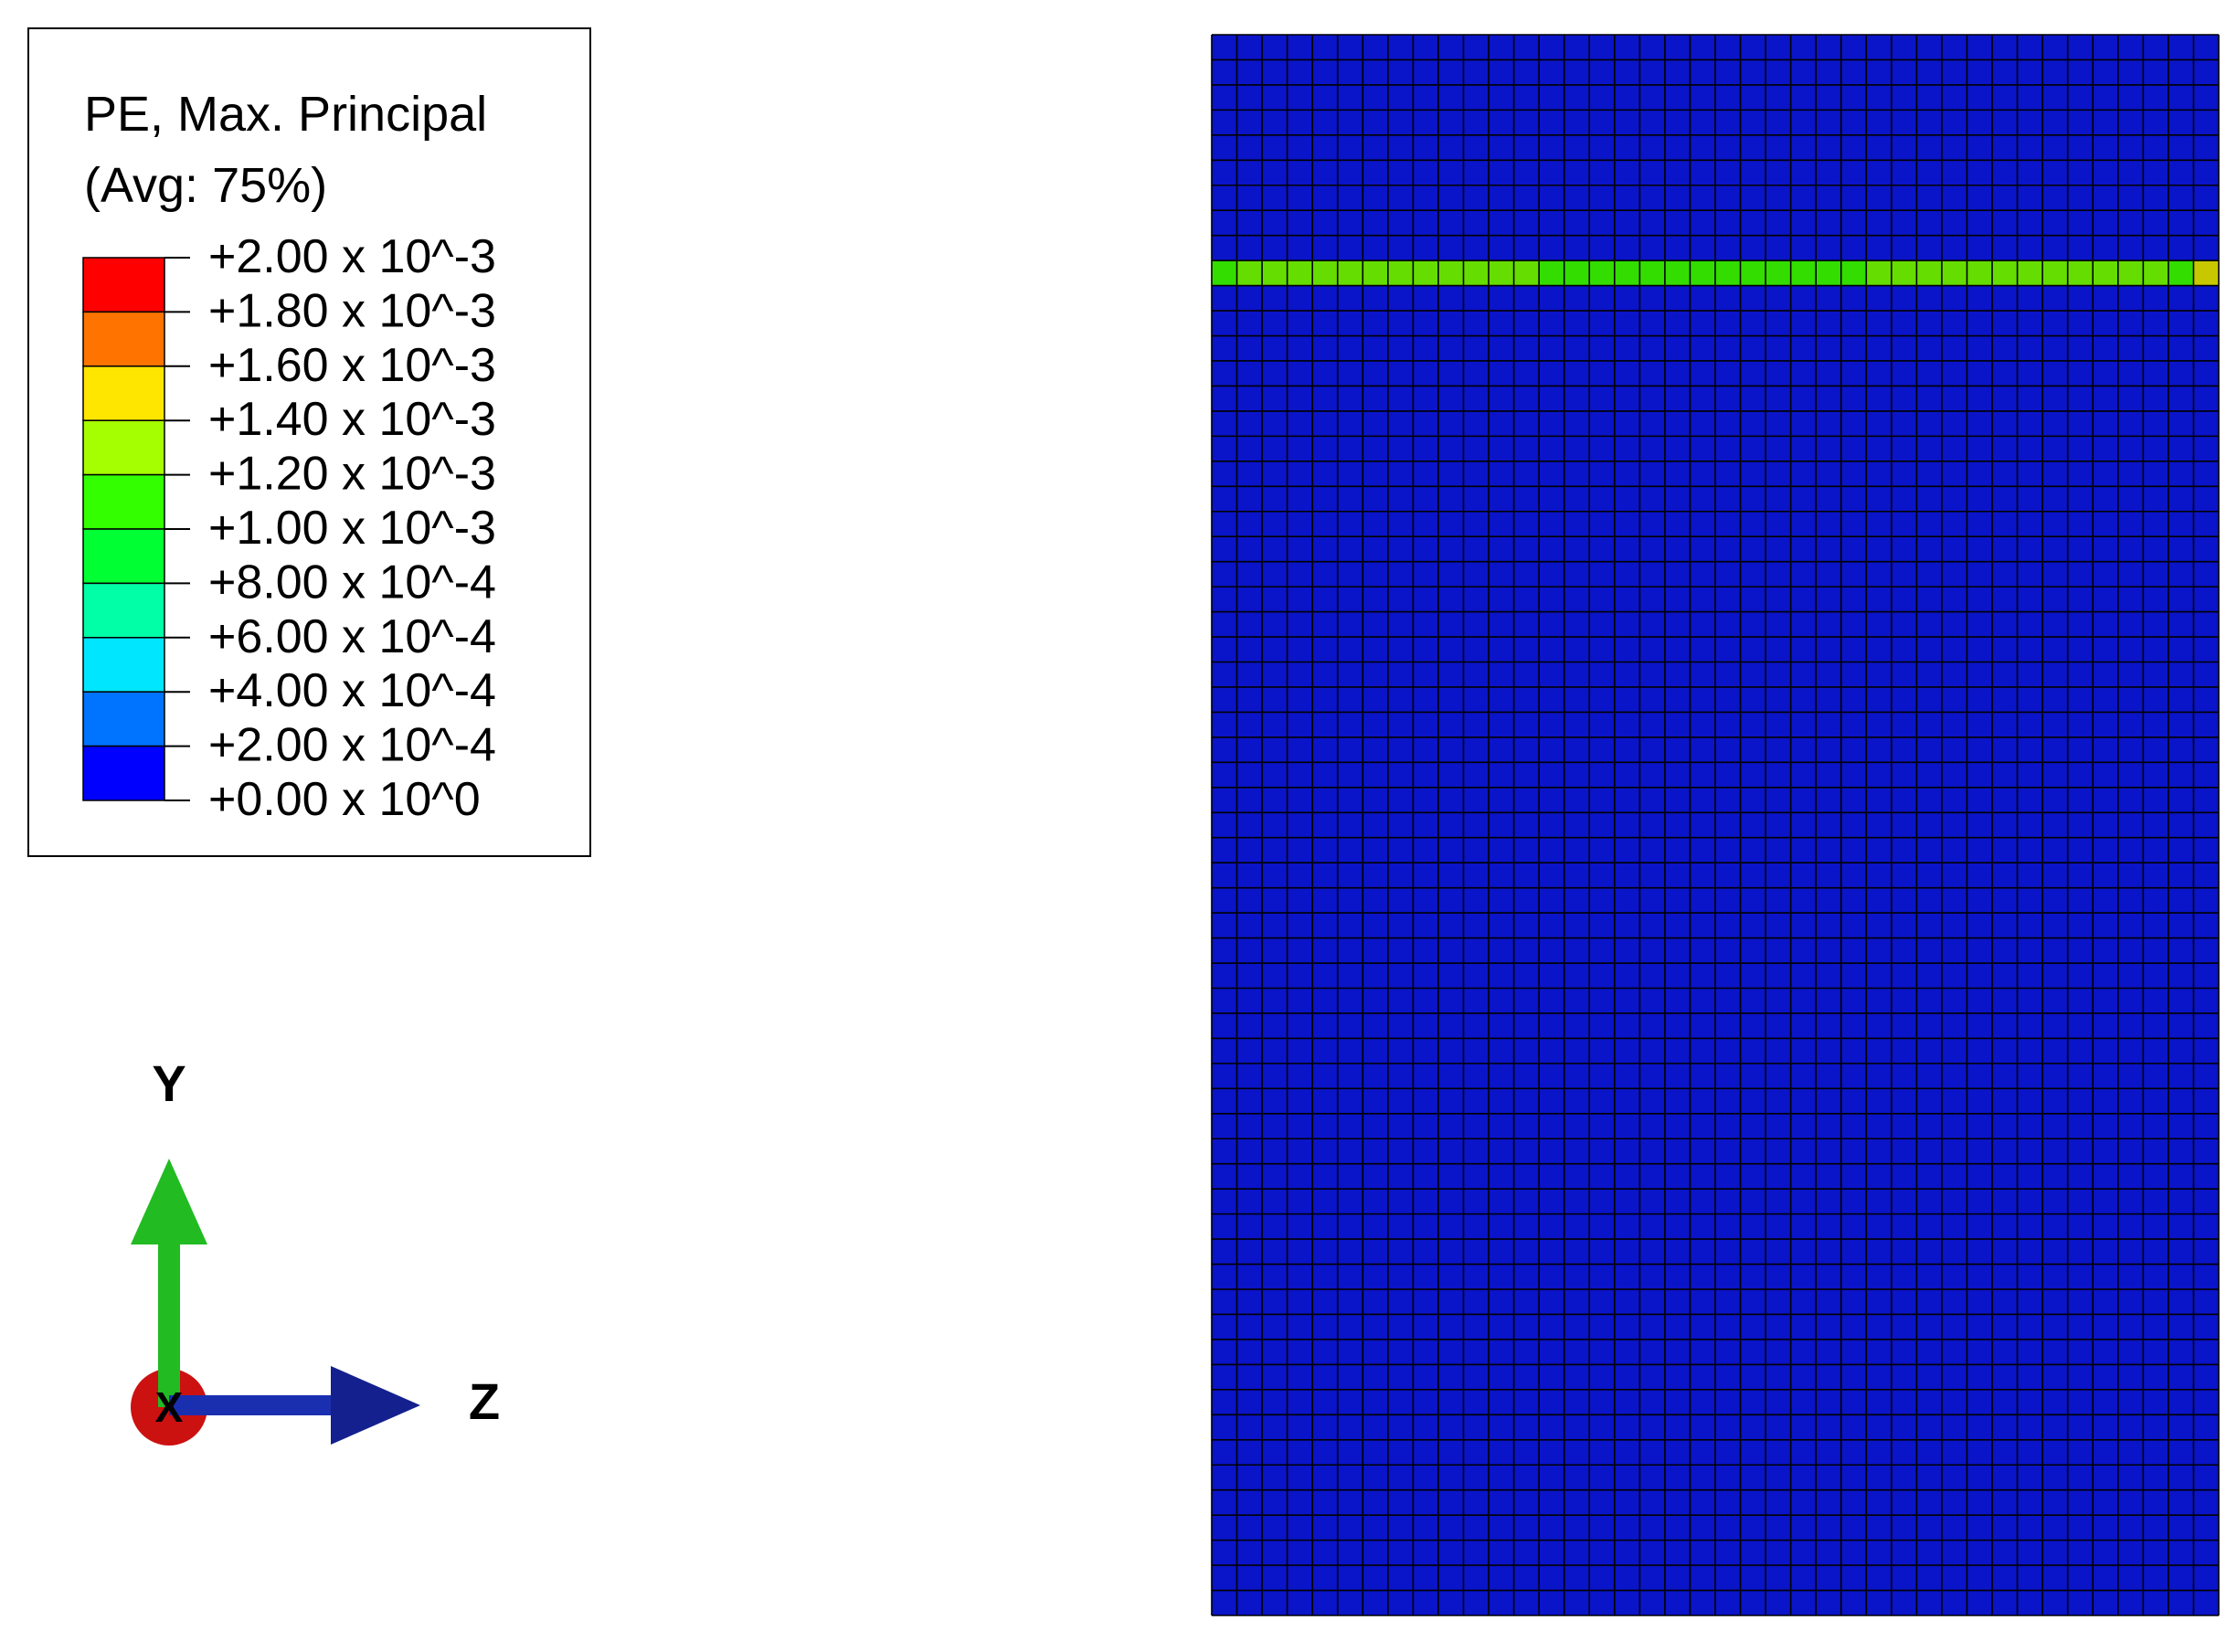 The image size is (2237, 1652). I want to click on legend-label: +1.00 x 10^-3, so click(352, 529).